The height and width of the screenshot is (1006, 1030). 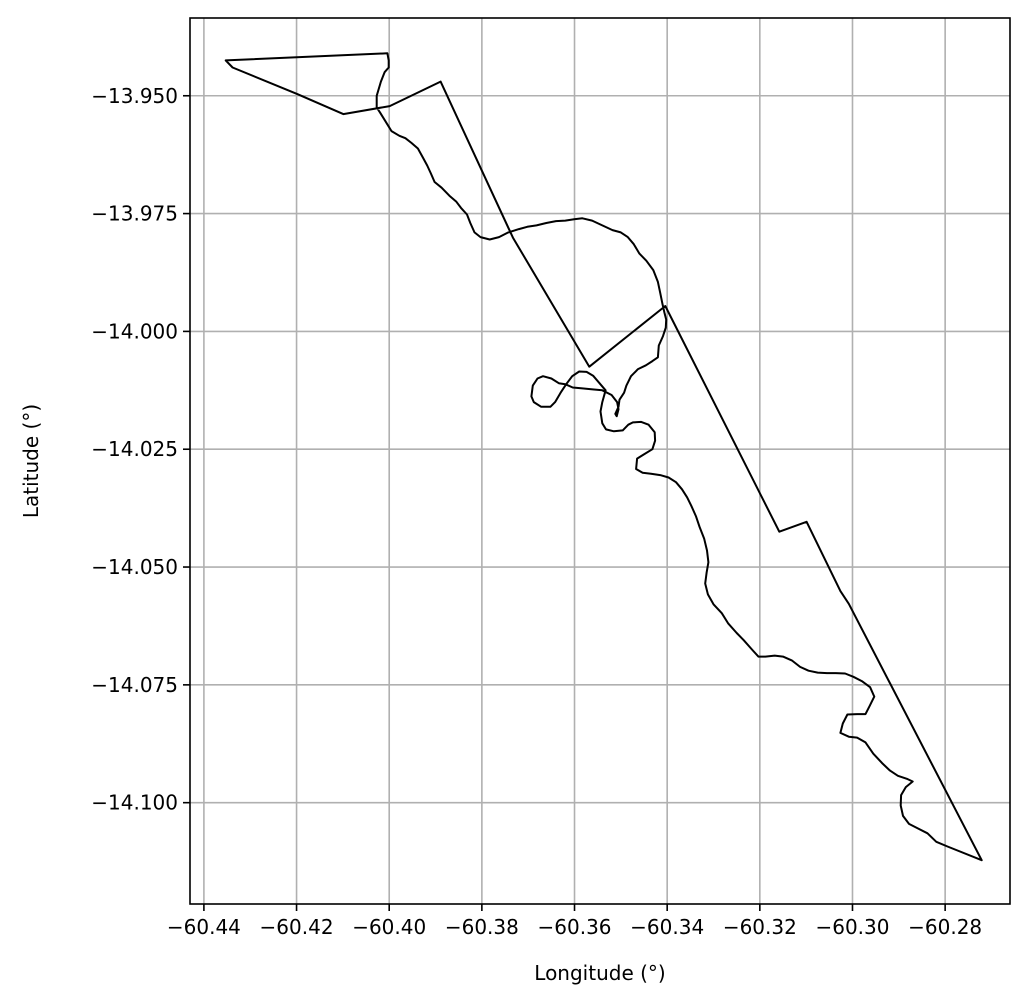 What do you see at coordinates (852, 927) in the screenshot?
I see `x-tick-label: −60.30` at bounding box center [852, 927].